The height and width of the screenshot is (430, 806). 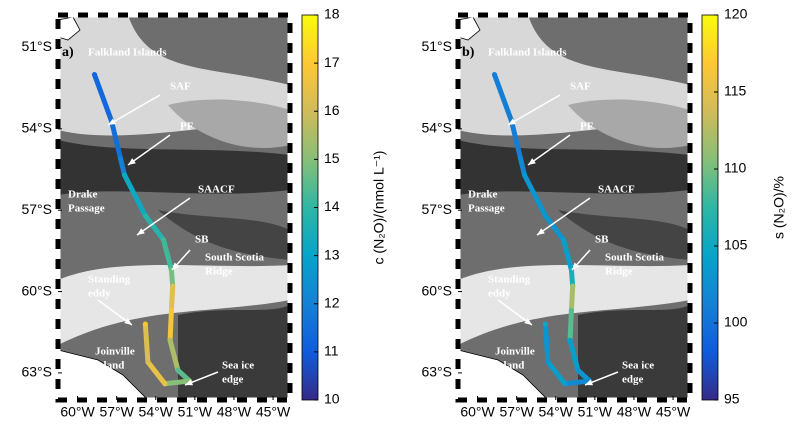 What do you see at coordinates (736, 322) in the screenshot?
I see `colorbar-tick-label: 100` at bounding box center [736, 322].